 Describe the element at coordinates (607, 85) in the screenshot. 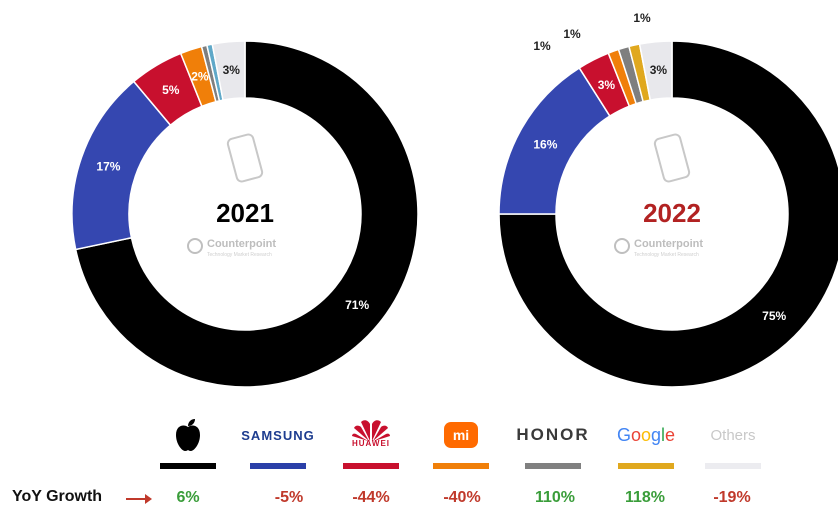

I see `data-label-huawei: 3%` at that location.